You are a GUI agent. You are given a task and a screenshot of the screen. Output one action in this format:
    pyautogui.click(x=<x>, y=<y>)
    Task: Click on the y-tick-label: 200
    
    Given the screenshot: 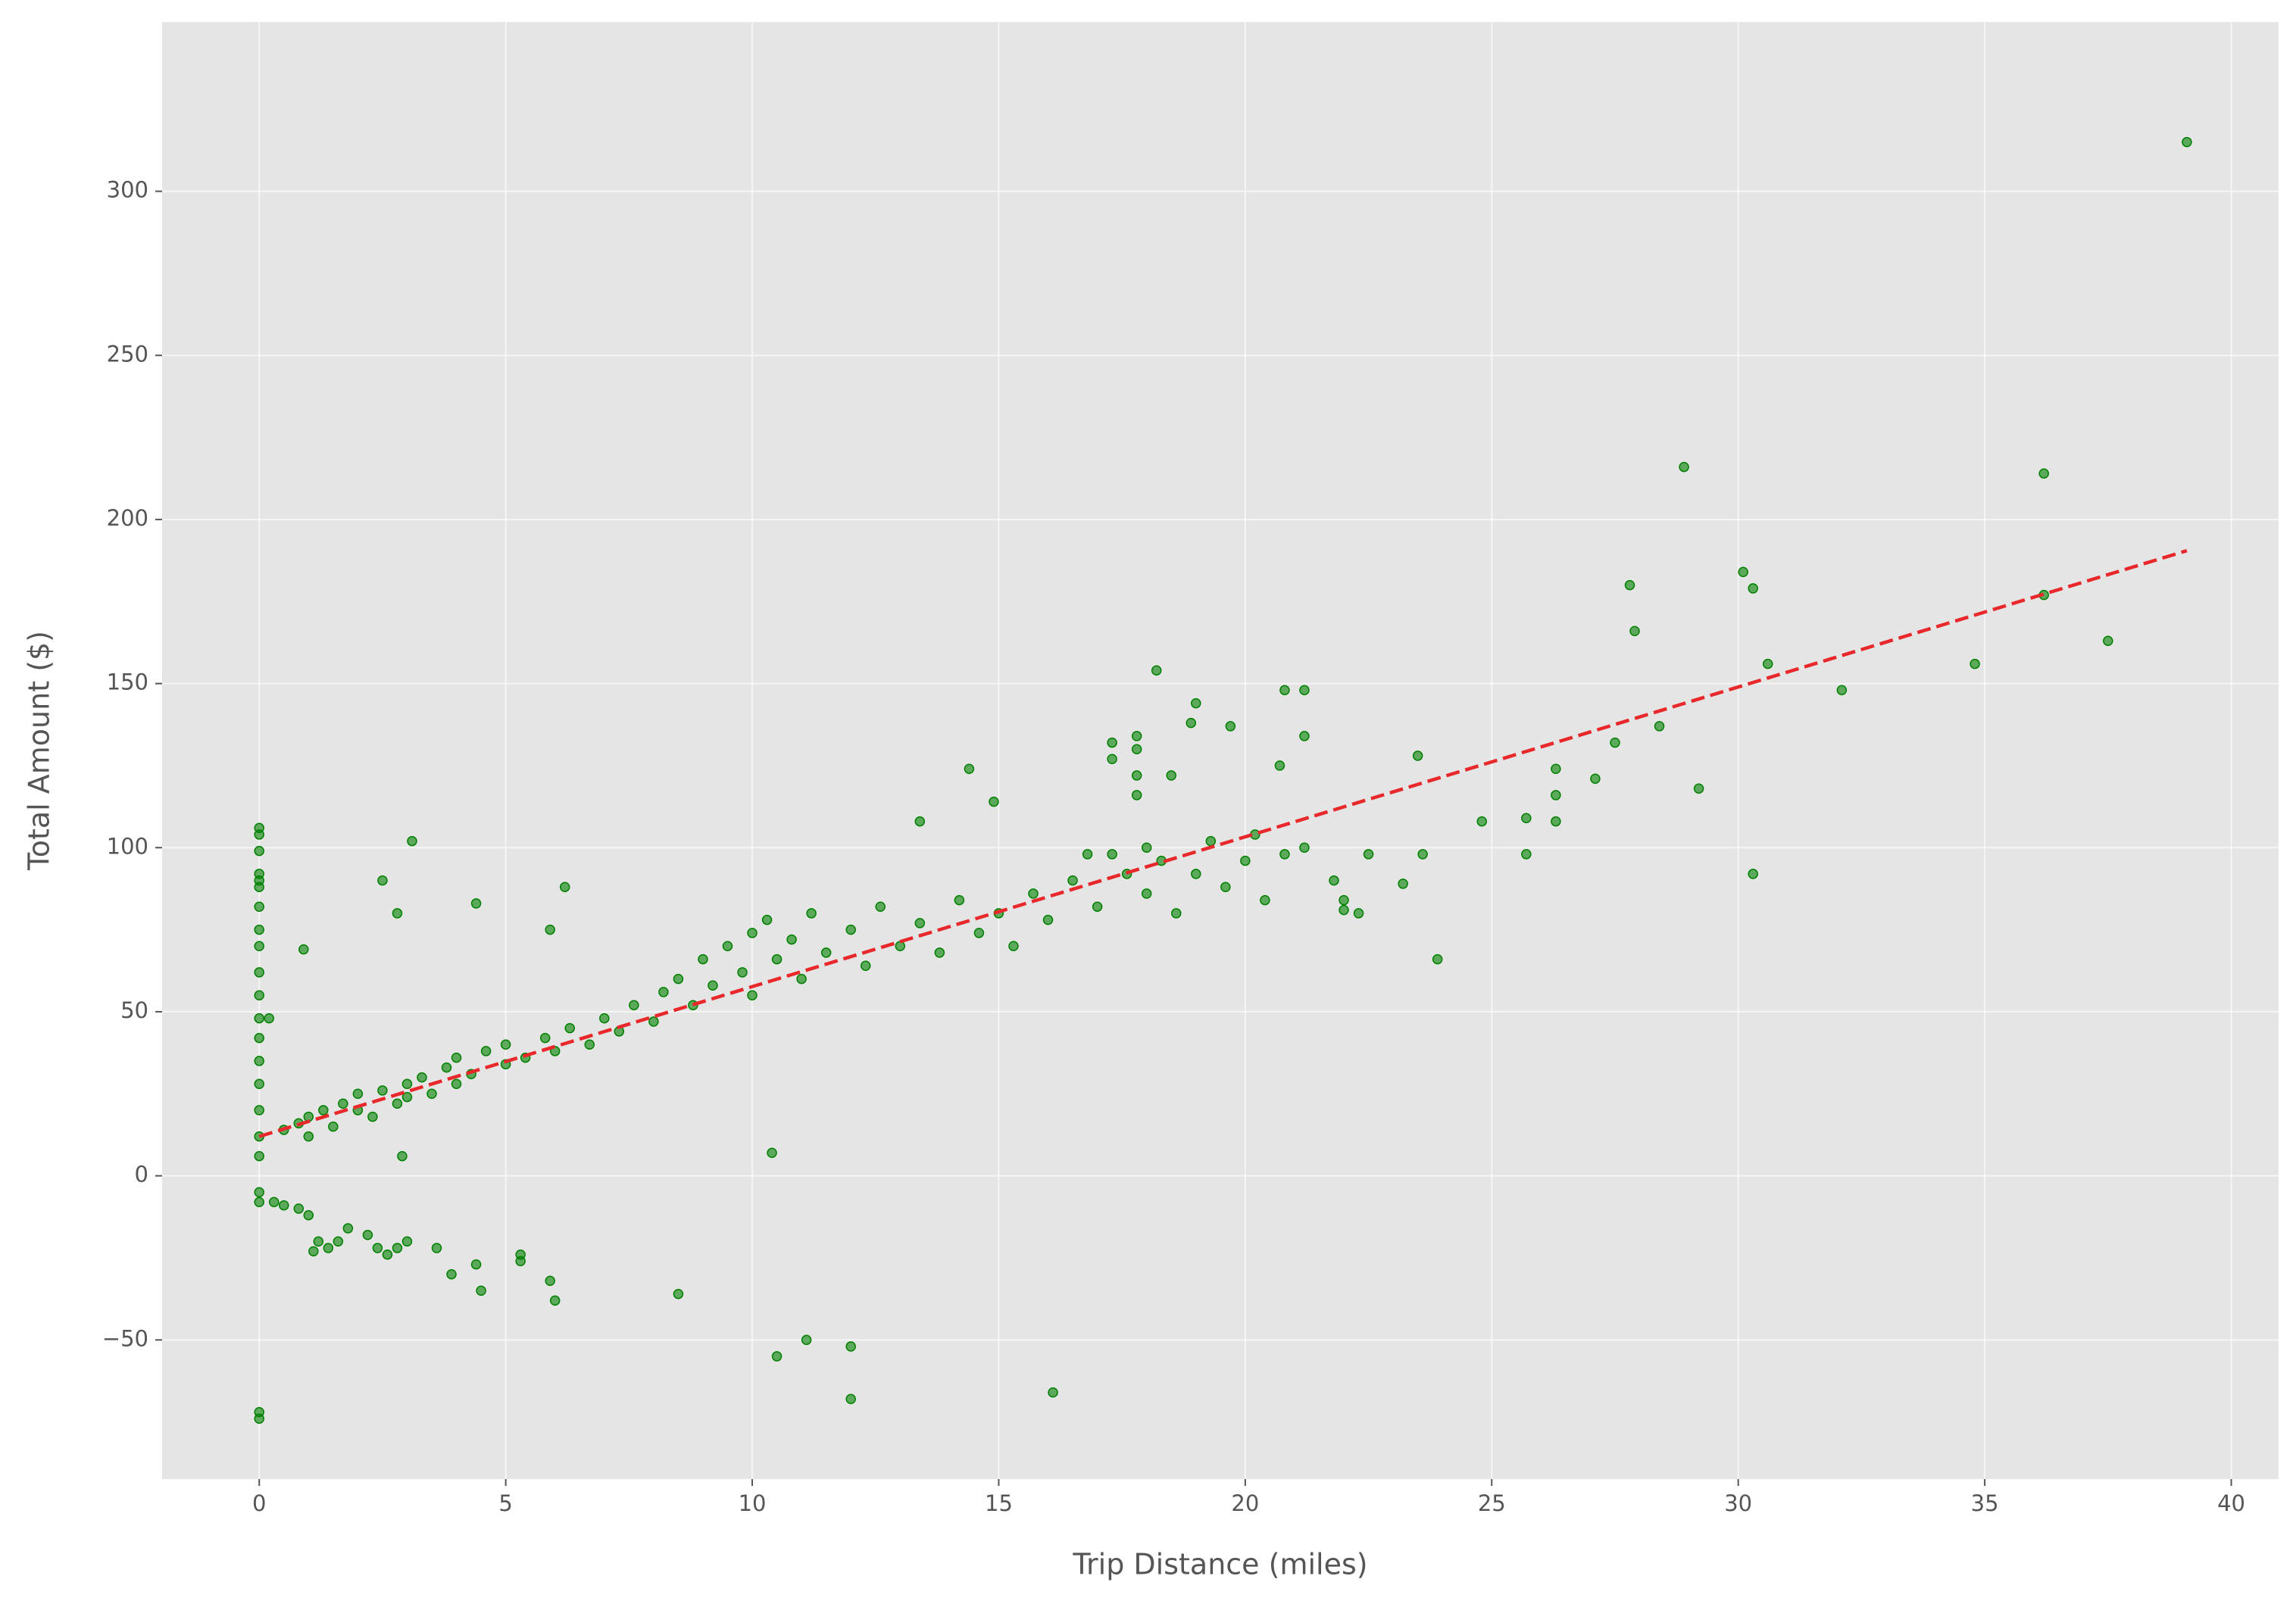 What is the action you would take?
    pyautogui.click(x=127, y=518)
    